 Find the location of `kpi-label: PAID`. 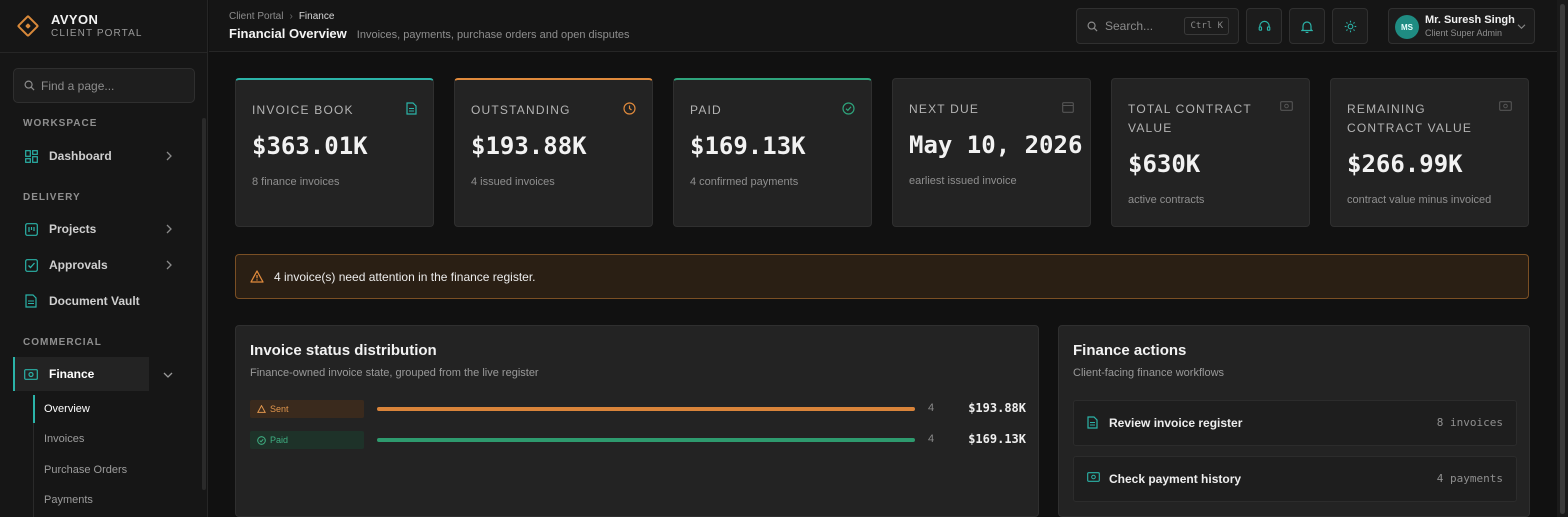

kpi-label: PAID is located at coordinates (706, 110).